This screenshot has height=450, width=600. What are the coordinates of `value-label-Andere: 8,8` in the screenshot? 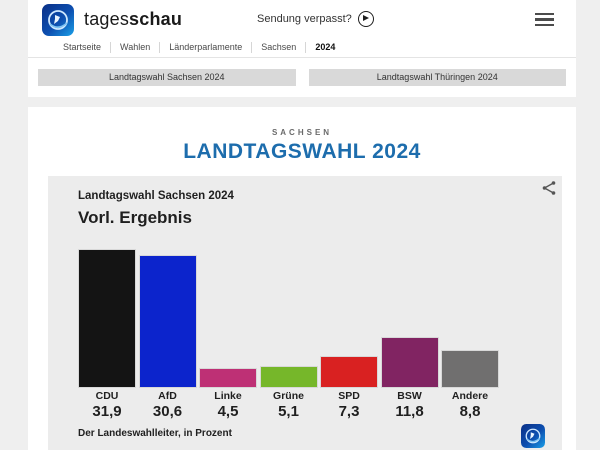 It's located at (470, 411).